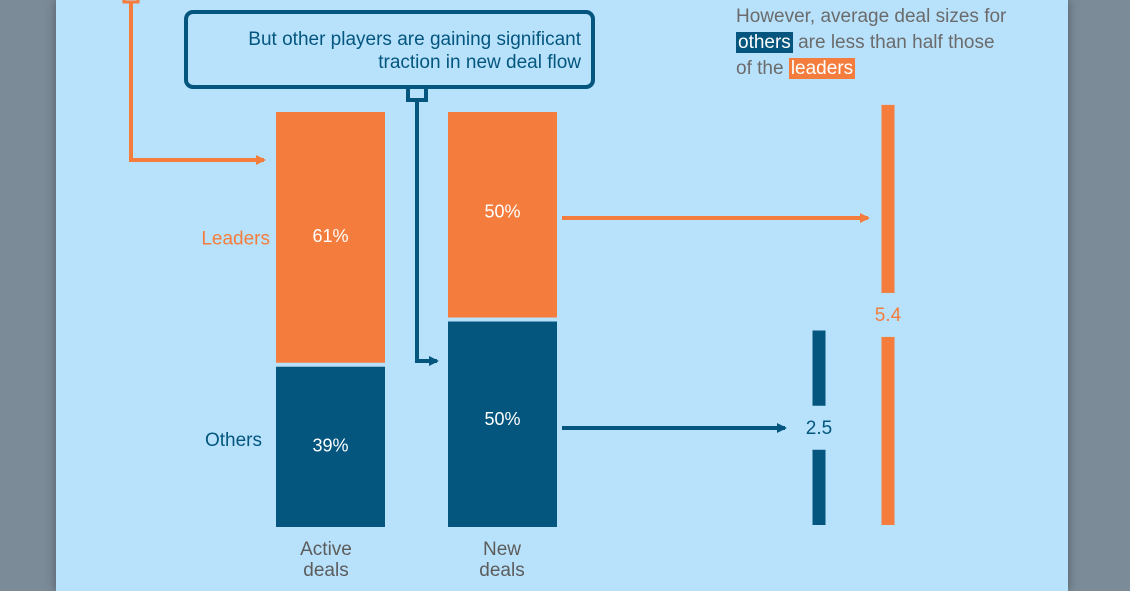  What do you see at coordinates (326, 570) in the screenshot?
I see `x-label-active-line-2: deals` at bounding box center [326, 570].